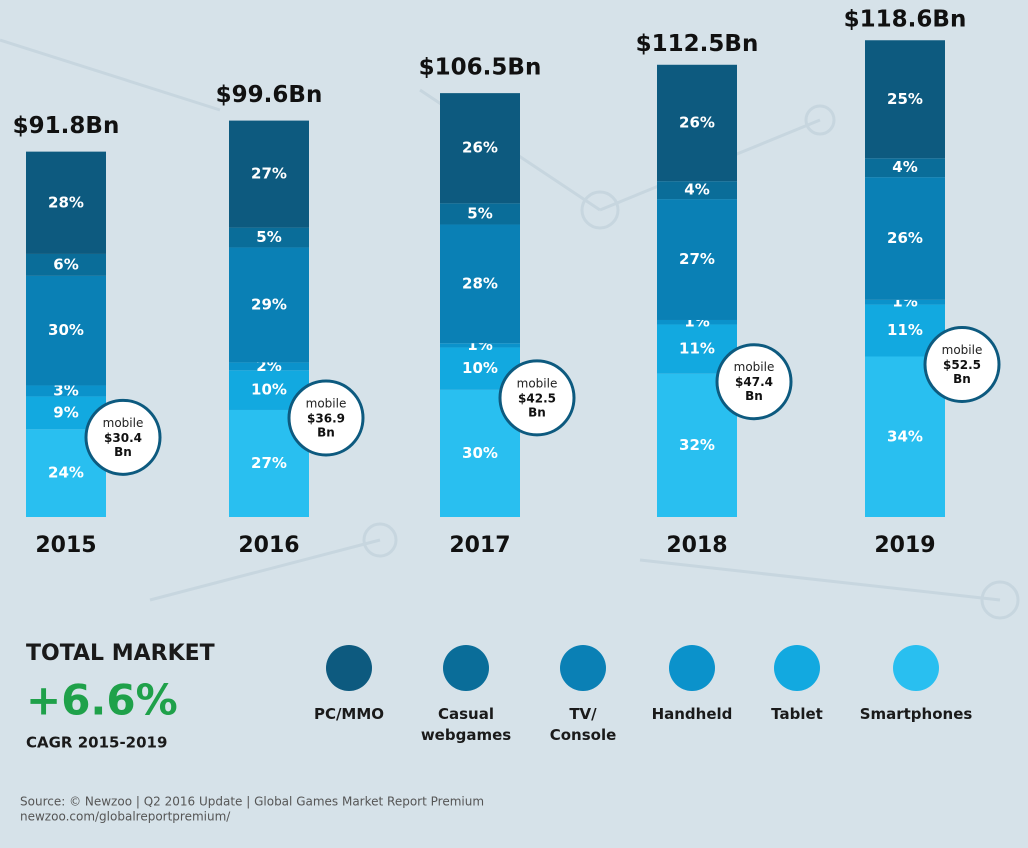  I want to click on segment-label: 32%, so click(697, 445).